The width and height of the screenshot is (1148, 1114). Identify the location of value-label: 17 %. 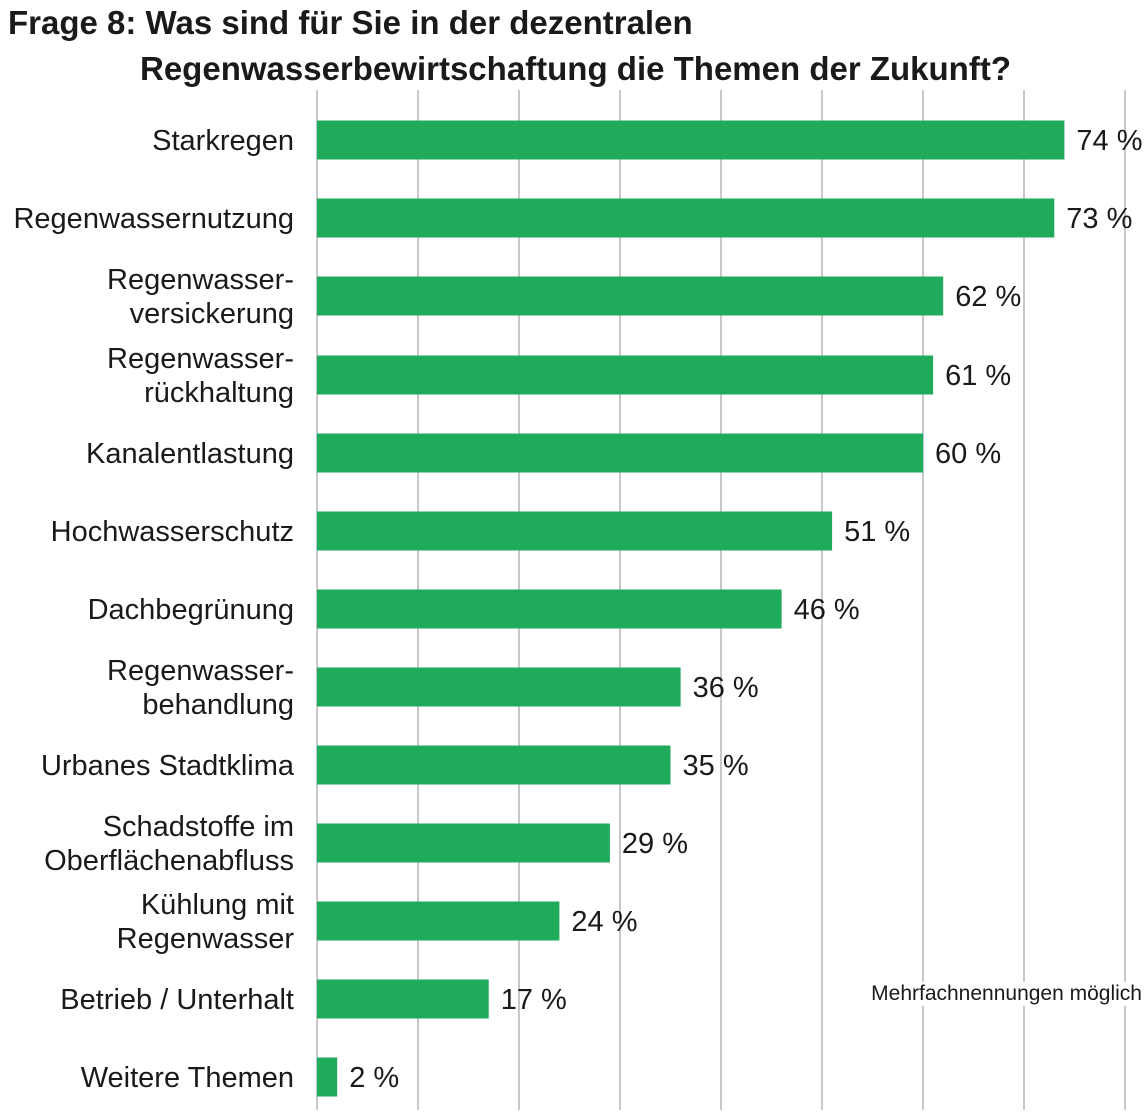
(534, 1000).